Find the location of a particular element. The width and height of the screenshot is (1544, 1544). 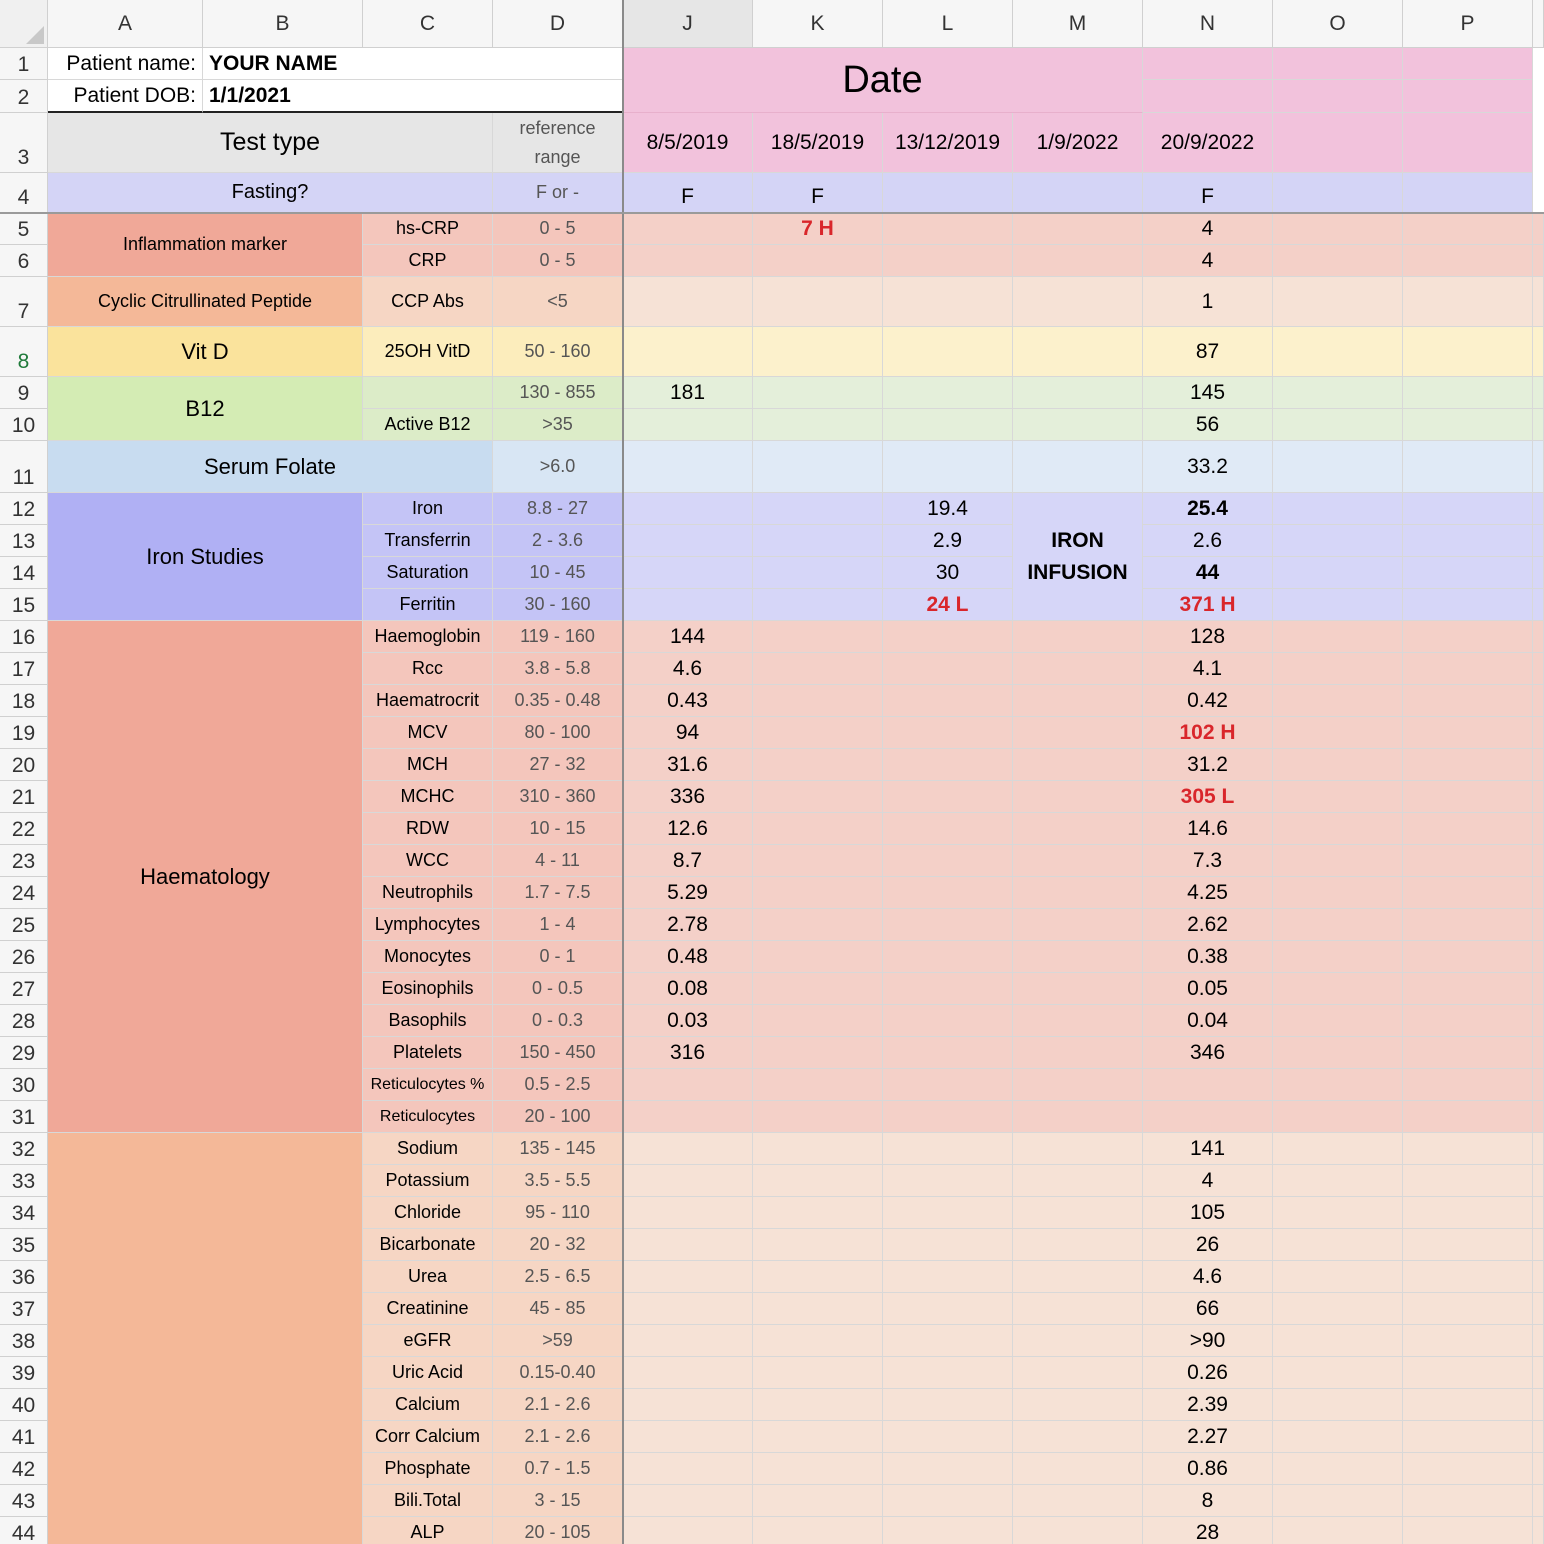

result-value: 44 is located at coordinates (1208, 573).